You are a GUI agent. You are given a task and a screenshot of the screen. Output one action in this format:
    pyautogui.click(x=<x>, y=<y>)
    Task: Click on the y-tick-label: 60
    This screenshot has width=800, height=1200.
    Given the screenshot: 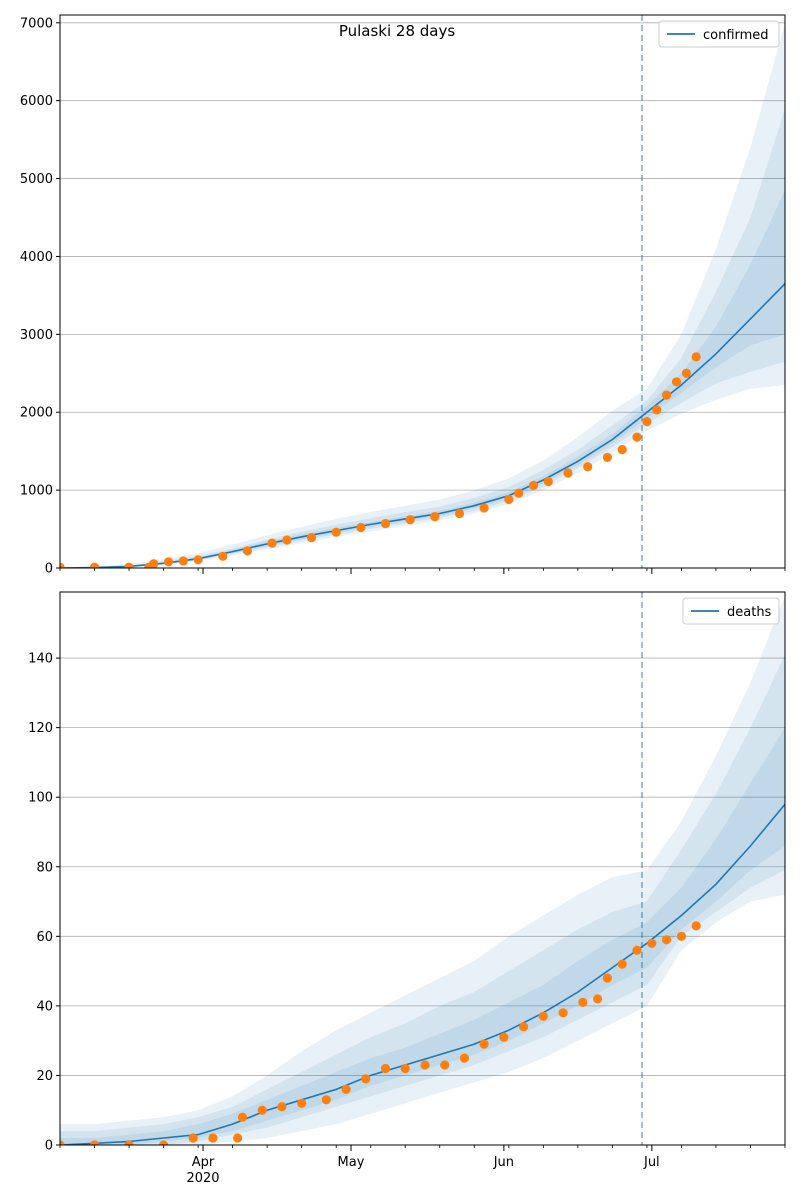 What is the action you would take?
    pyautogui.click(x=44, y=937)
    